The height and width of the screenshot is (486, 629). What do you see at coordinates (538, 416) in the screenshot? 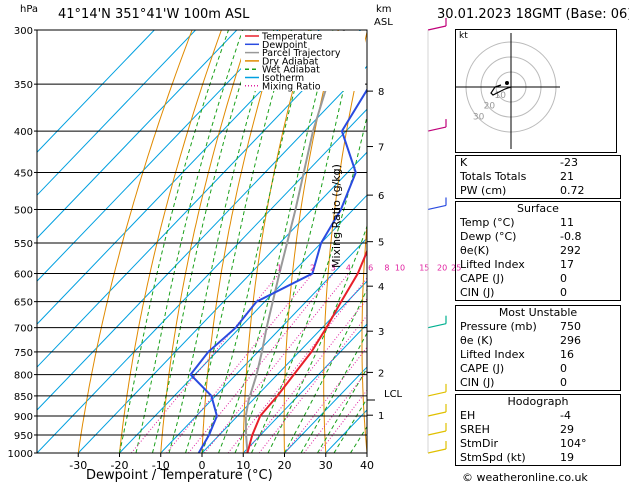
I see `hodo-table-row: EH -4` at bounding box center [538, 416].